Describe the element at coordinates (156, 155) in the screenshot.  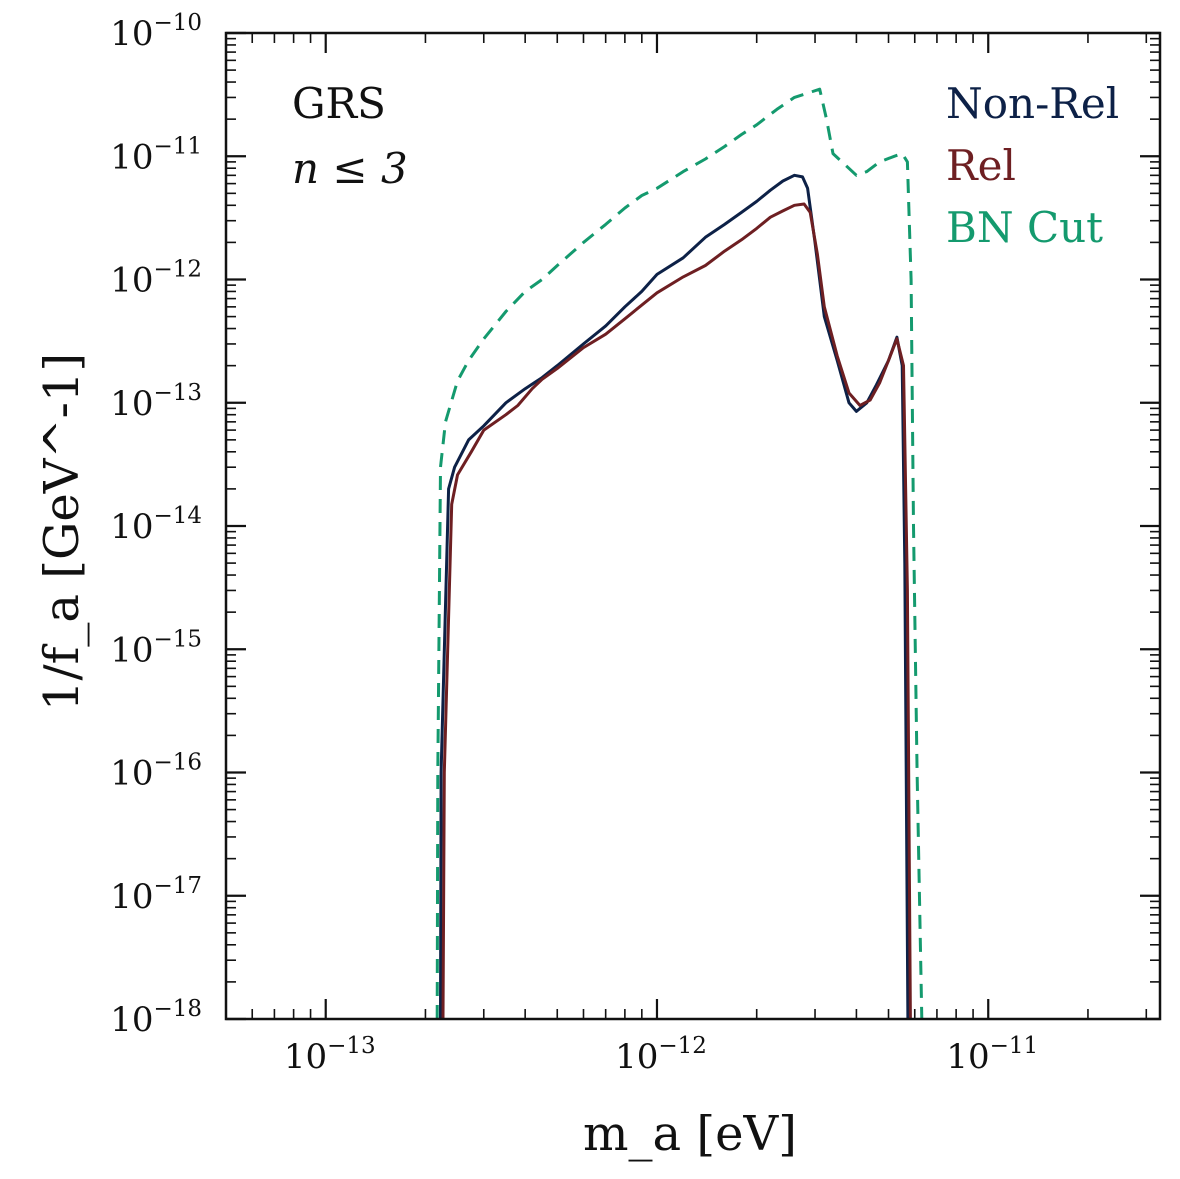
I see `y-tick-label: 10−11` at that location.